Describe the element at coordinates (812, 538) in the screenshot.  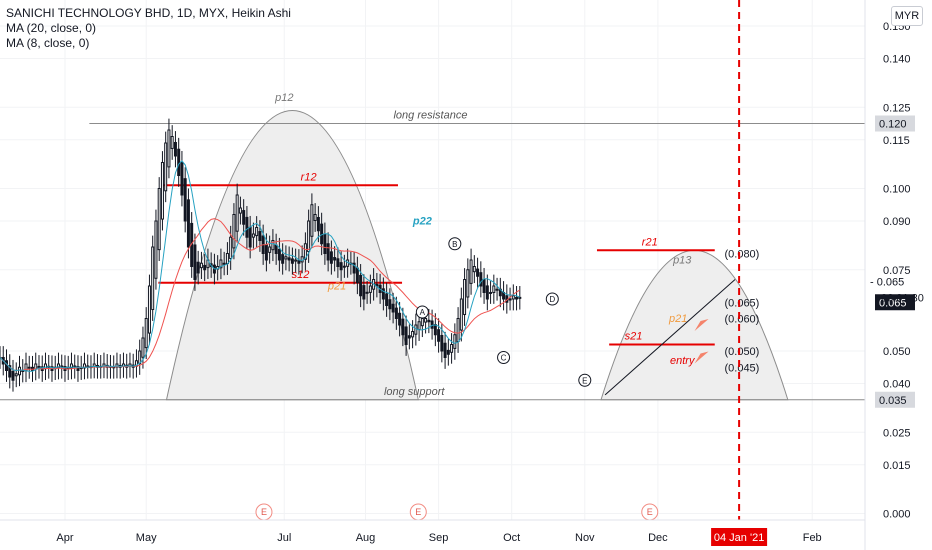
I see `x-tick-label: Feb` at that location.